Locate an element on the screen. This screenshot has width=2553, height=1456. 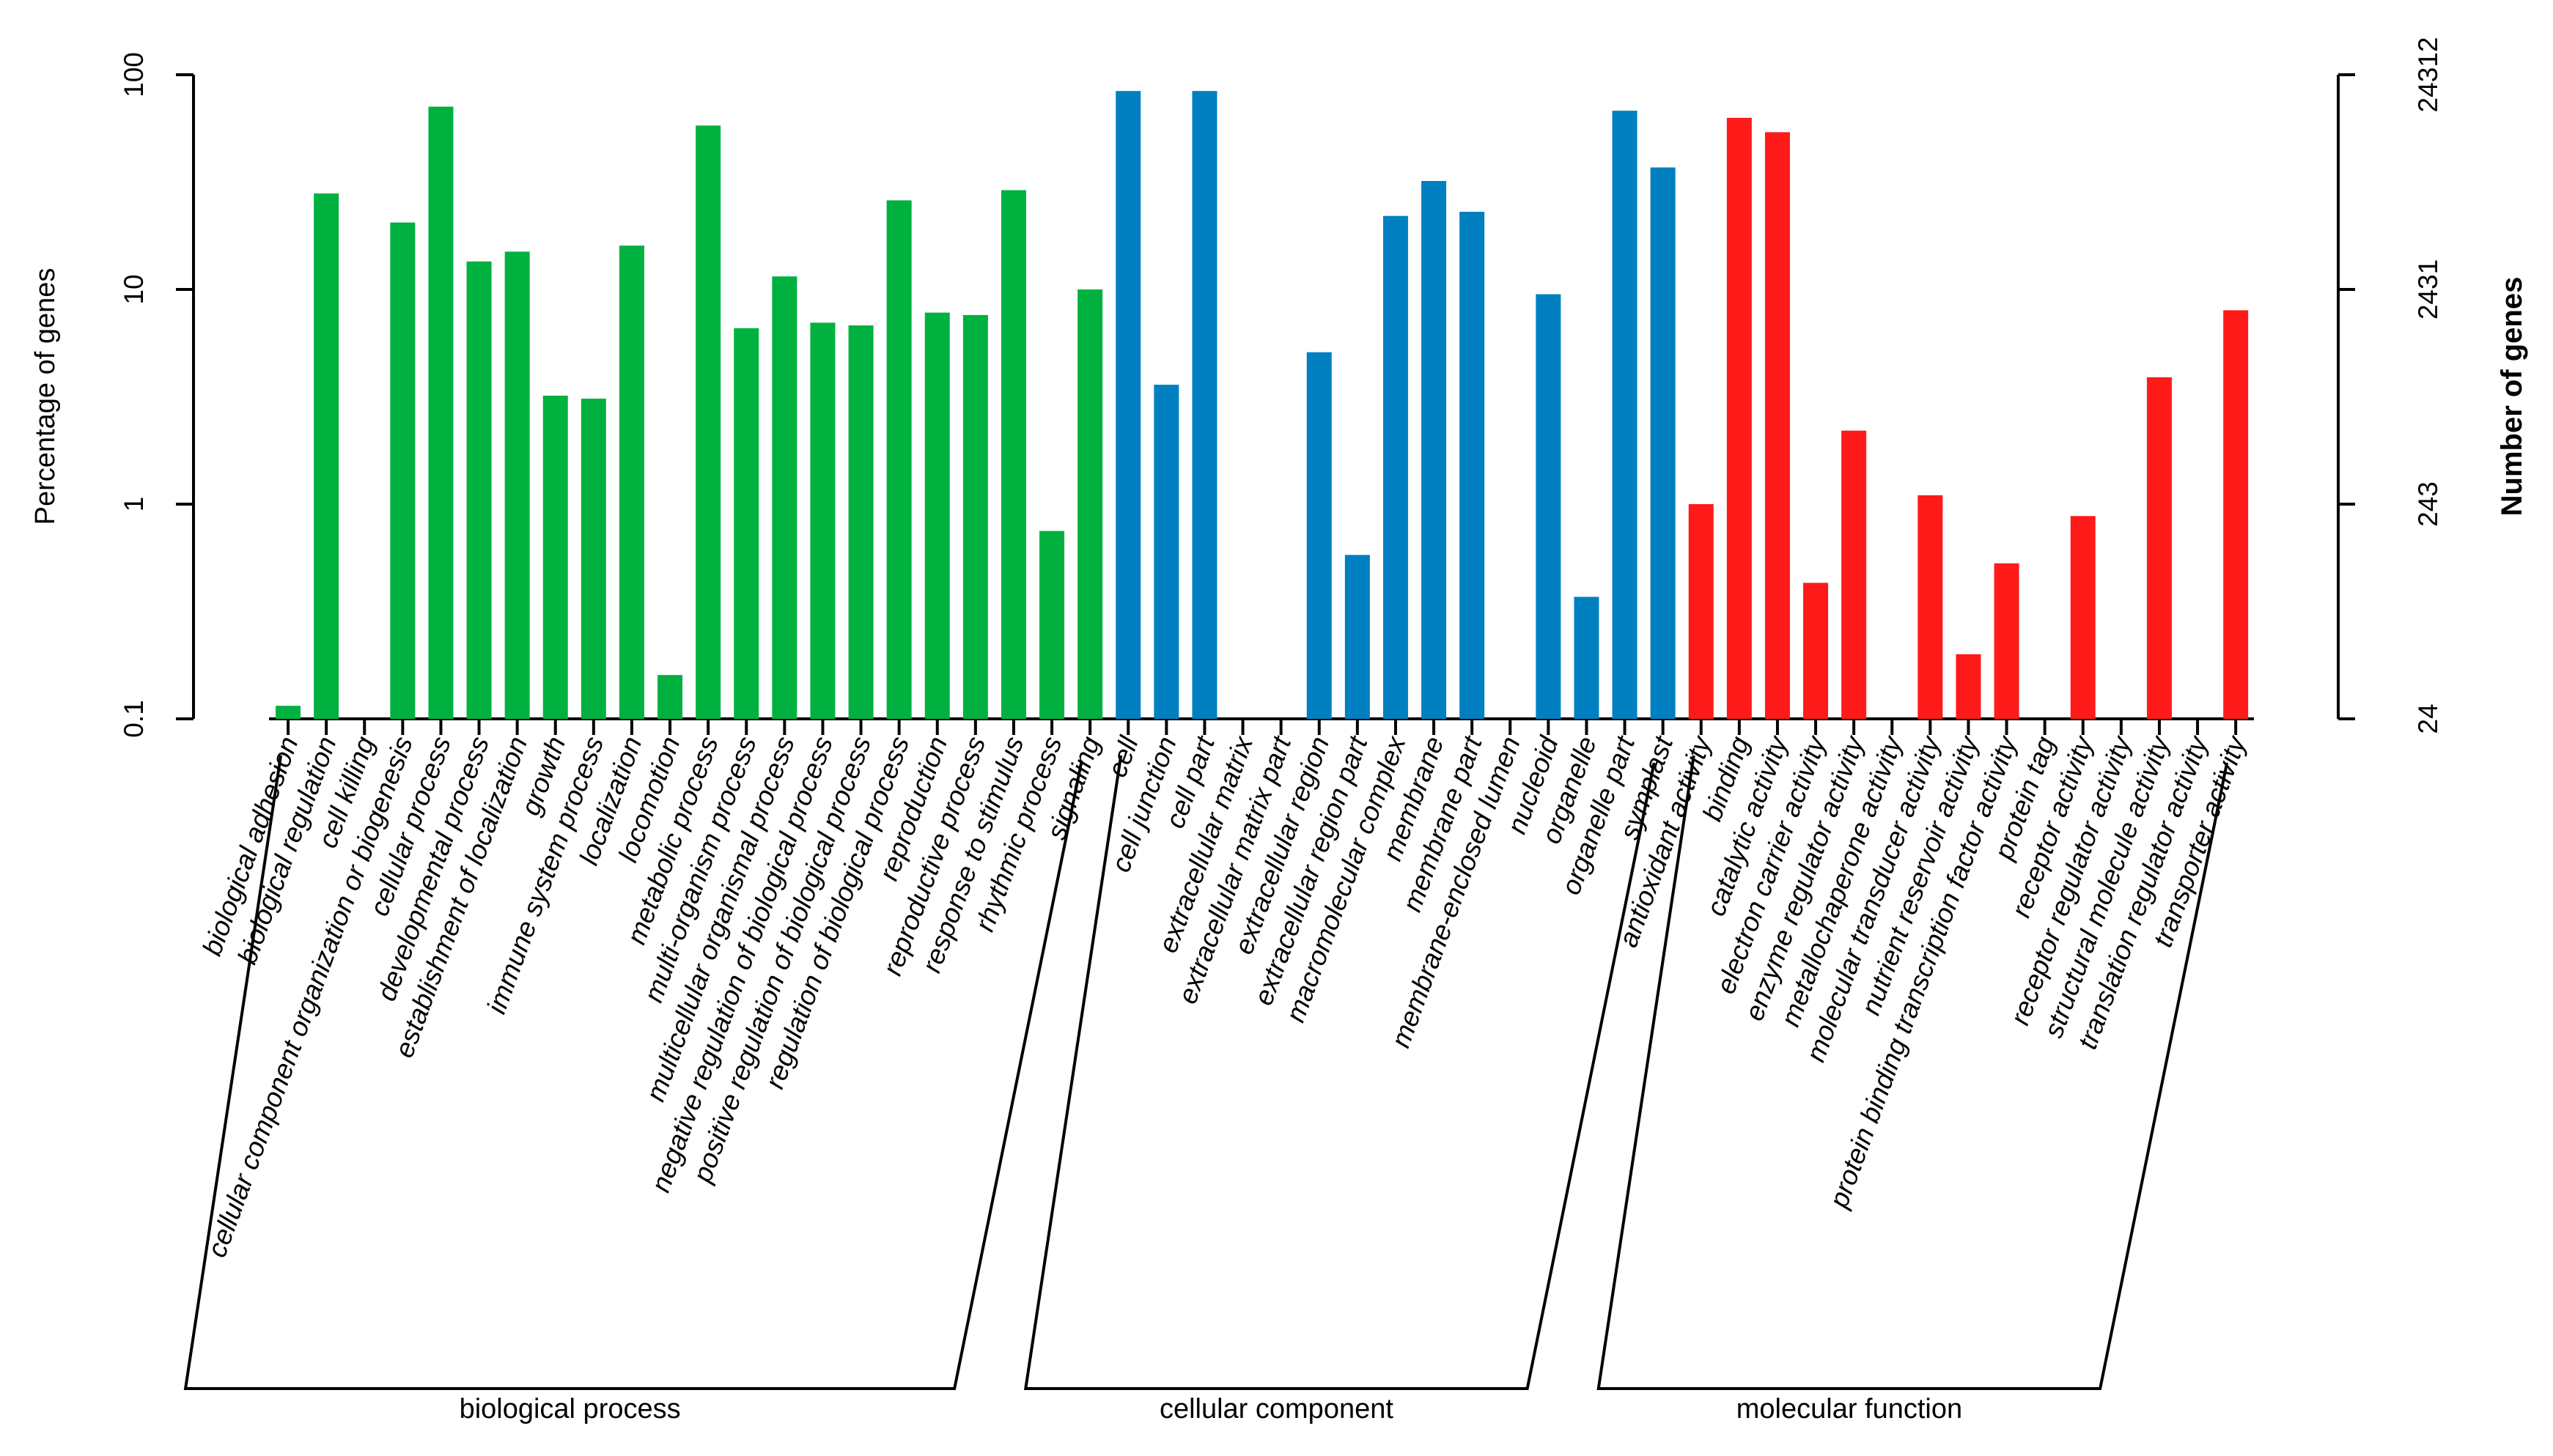
right-axis-ticks: 24 243 2431 24312 is located at coordinates (2390, 385).